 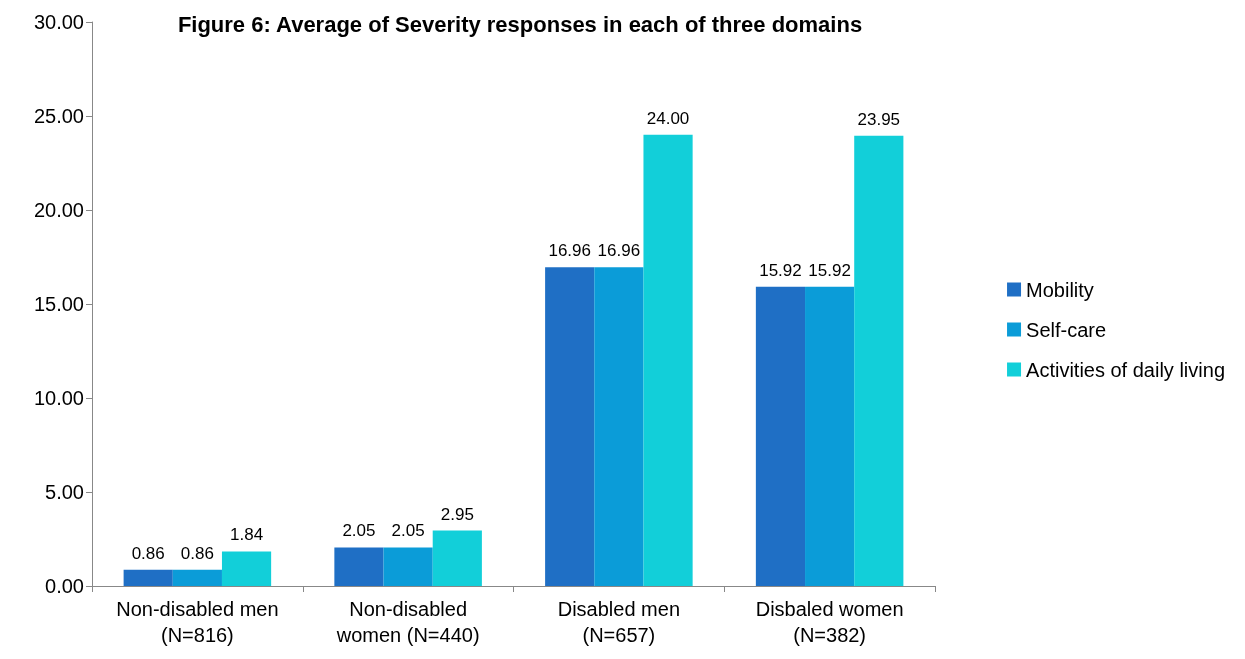 I want to click on data-label: 24.00, so click(x=668, y=118).